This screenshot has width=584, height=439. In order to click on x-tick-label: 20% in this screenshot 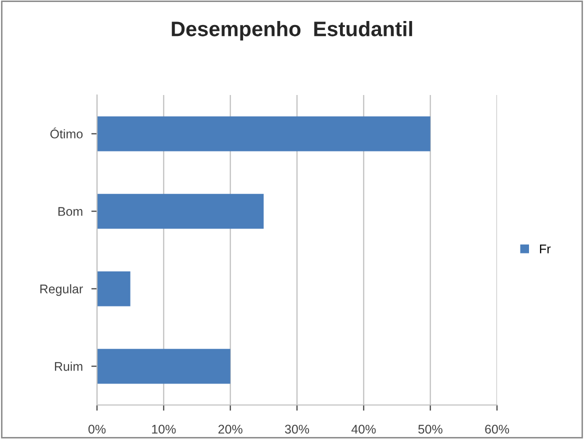, I will do `click(230, 429)`.